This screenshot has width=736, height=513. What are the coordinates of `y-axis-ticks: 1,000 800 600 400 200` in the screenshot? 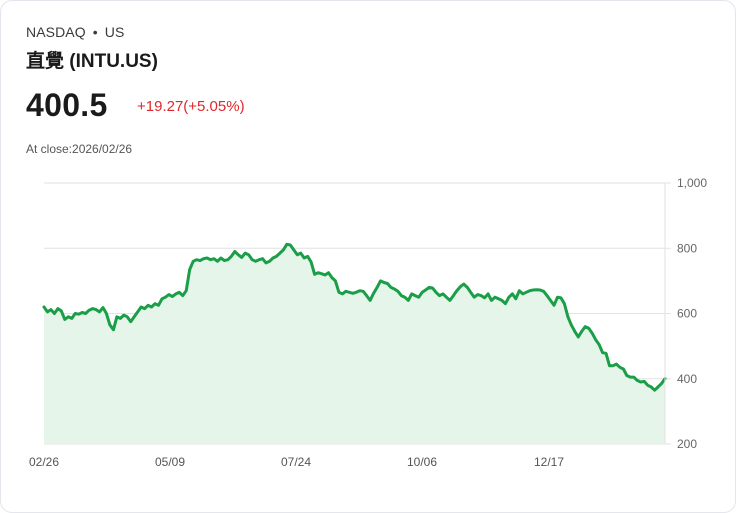 It's located at (692, 313).